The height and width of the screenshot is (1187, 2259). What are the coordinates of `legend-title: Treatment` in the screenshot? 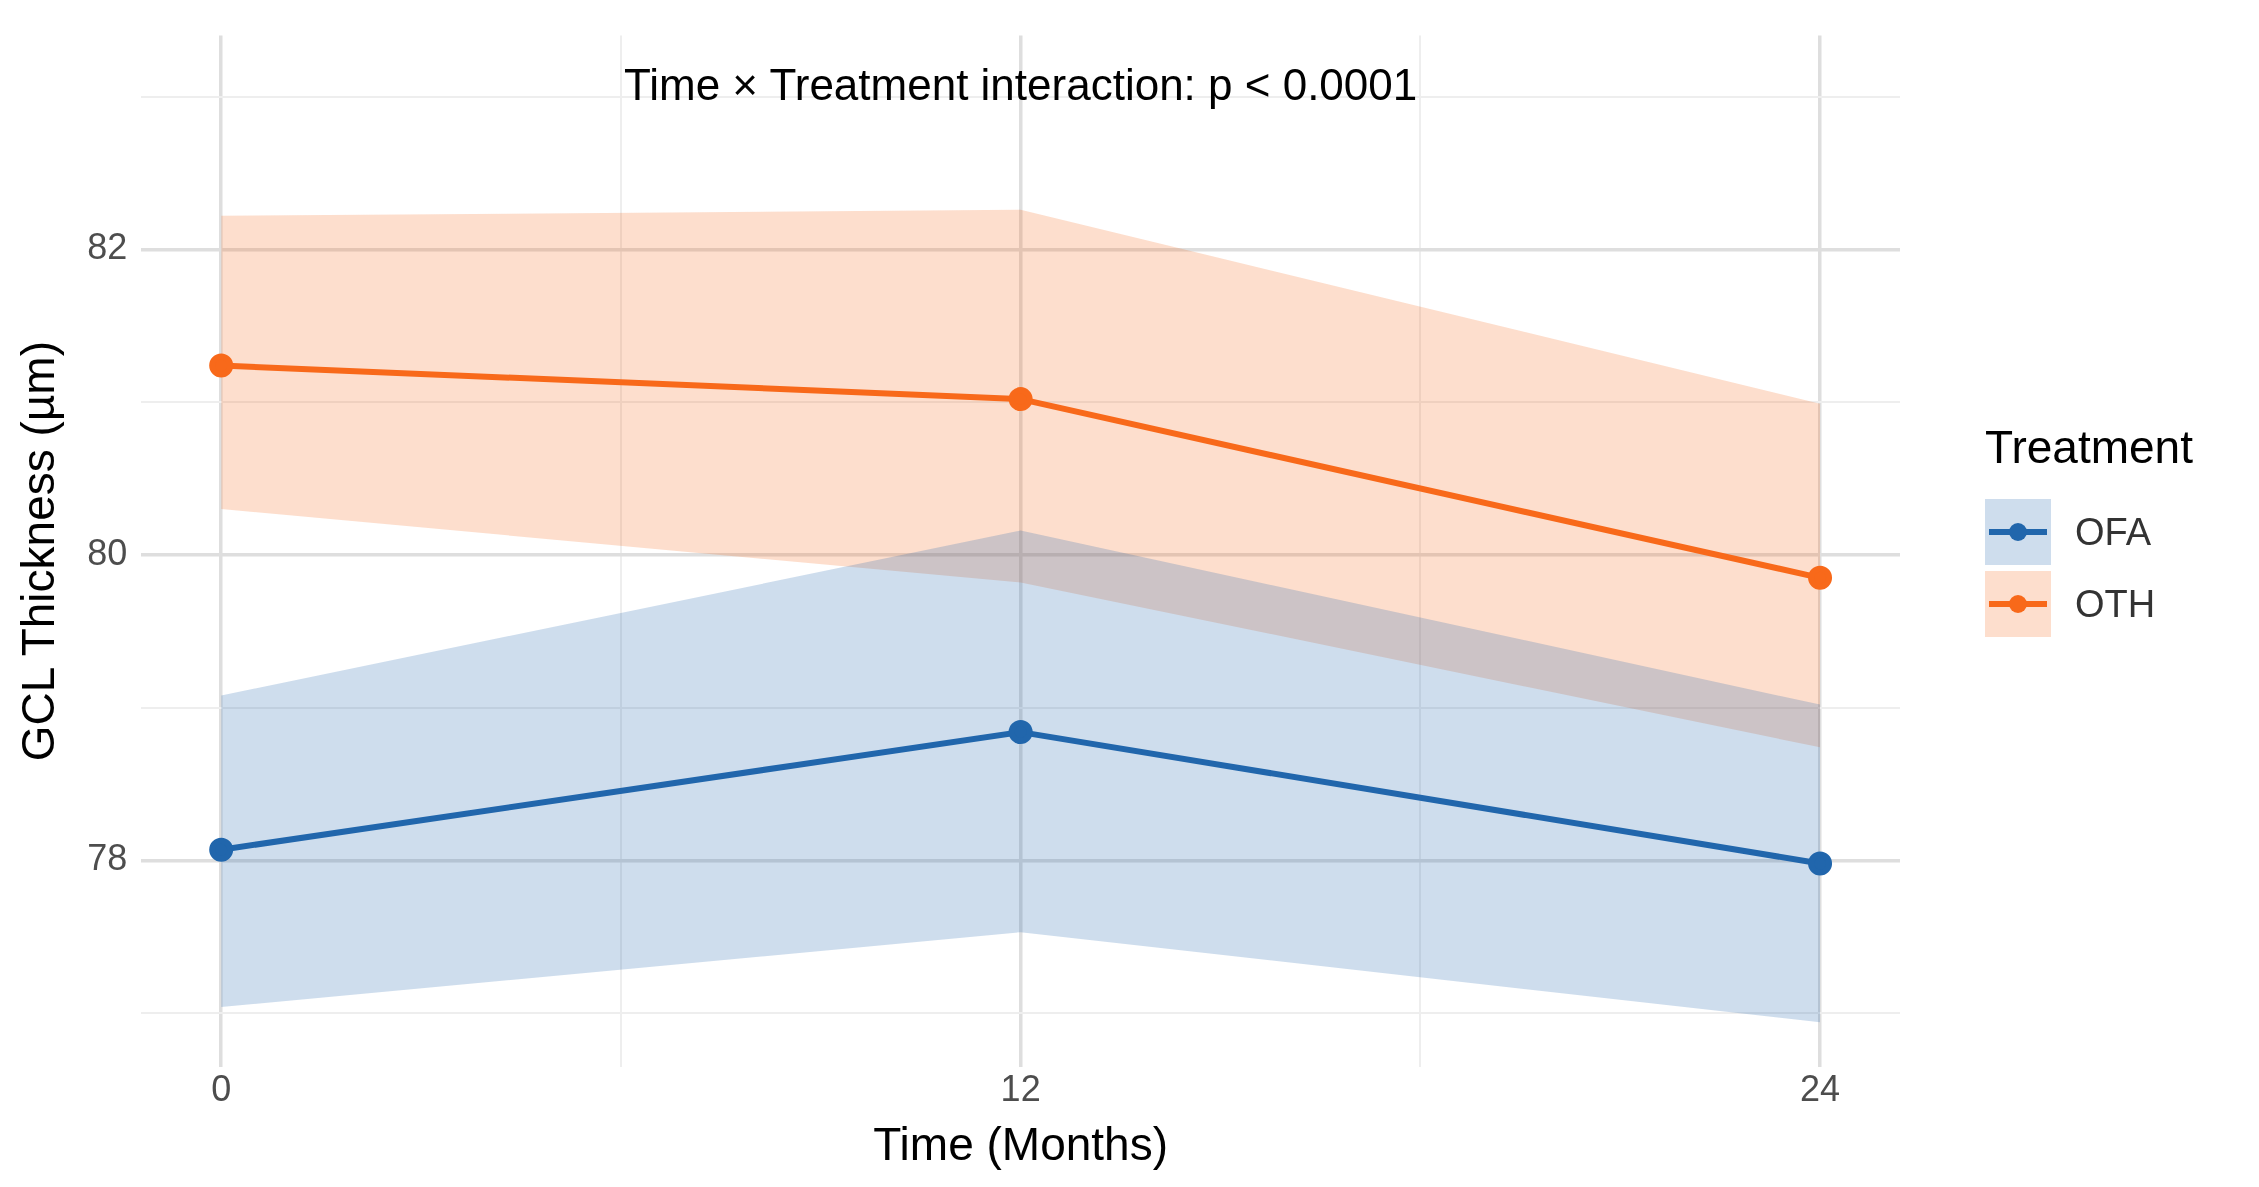 It's located at (2089, 447).